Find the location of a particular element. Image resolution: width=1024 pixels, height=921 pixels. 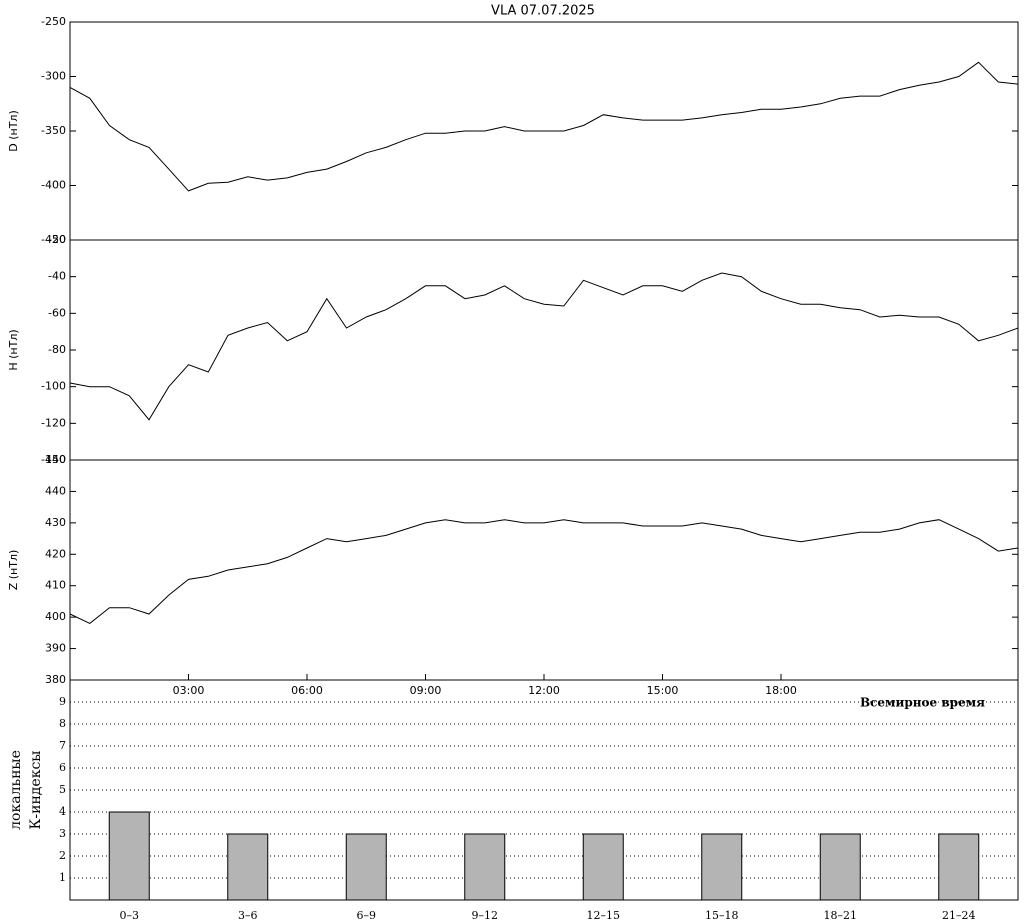

y-axis-label: локальные is located at coordinates (16, 790).